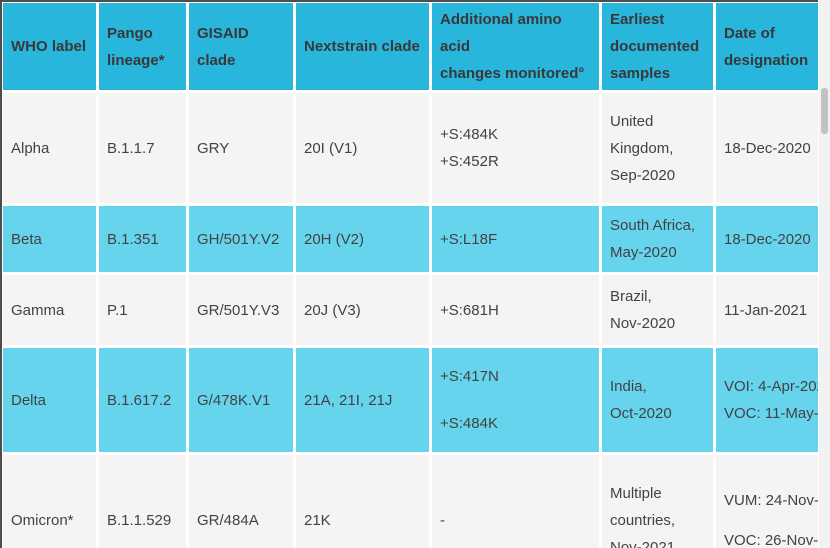 Image resolution: width=830 pixels, height=548 pixels. What do you see at coordinates (49, 148) in the screenshot?
I see `cell-who-label: Alpha` at bounding box center [49, 148].